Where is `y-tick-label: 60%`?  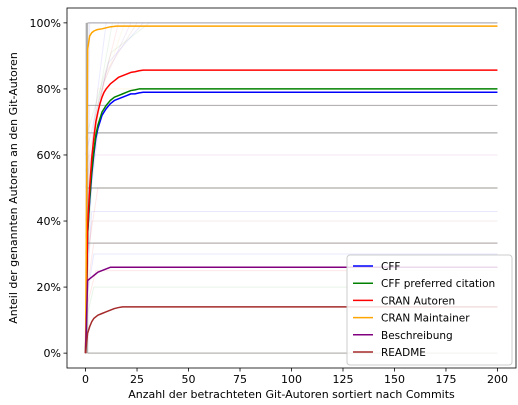 y-tick-label: 60% is located at coordinates (49, 155).